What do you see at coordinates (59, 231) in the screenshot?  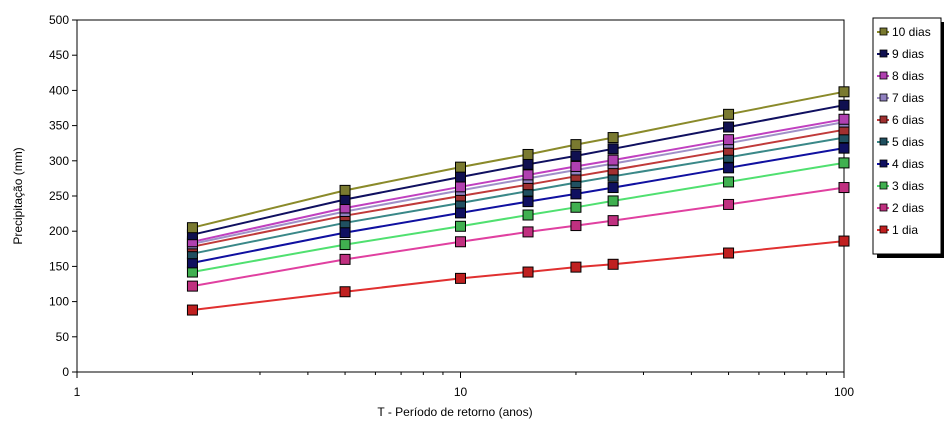 I see `y-tick-label: 200` at bounding box center [59, 231].